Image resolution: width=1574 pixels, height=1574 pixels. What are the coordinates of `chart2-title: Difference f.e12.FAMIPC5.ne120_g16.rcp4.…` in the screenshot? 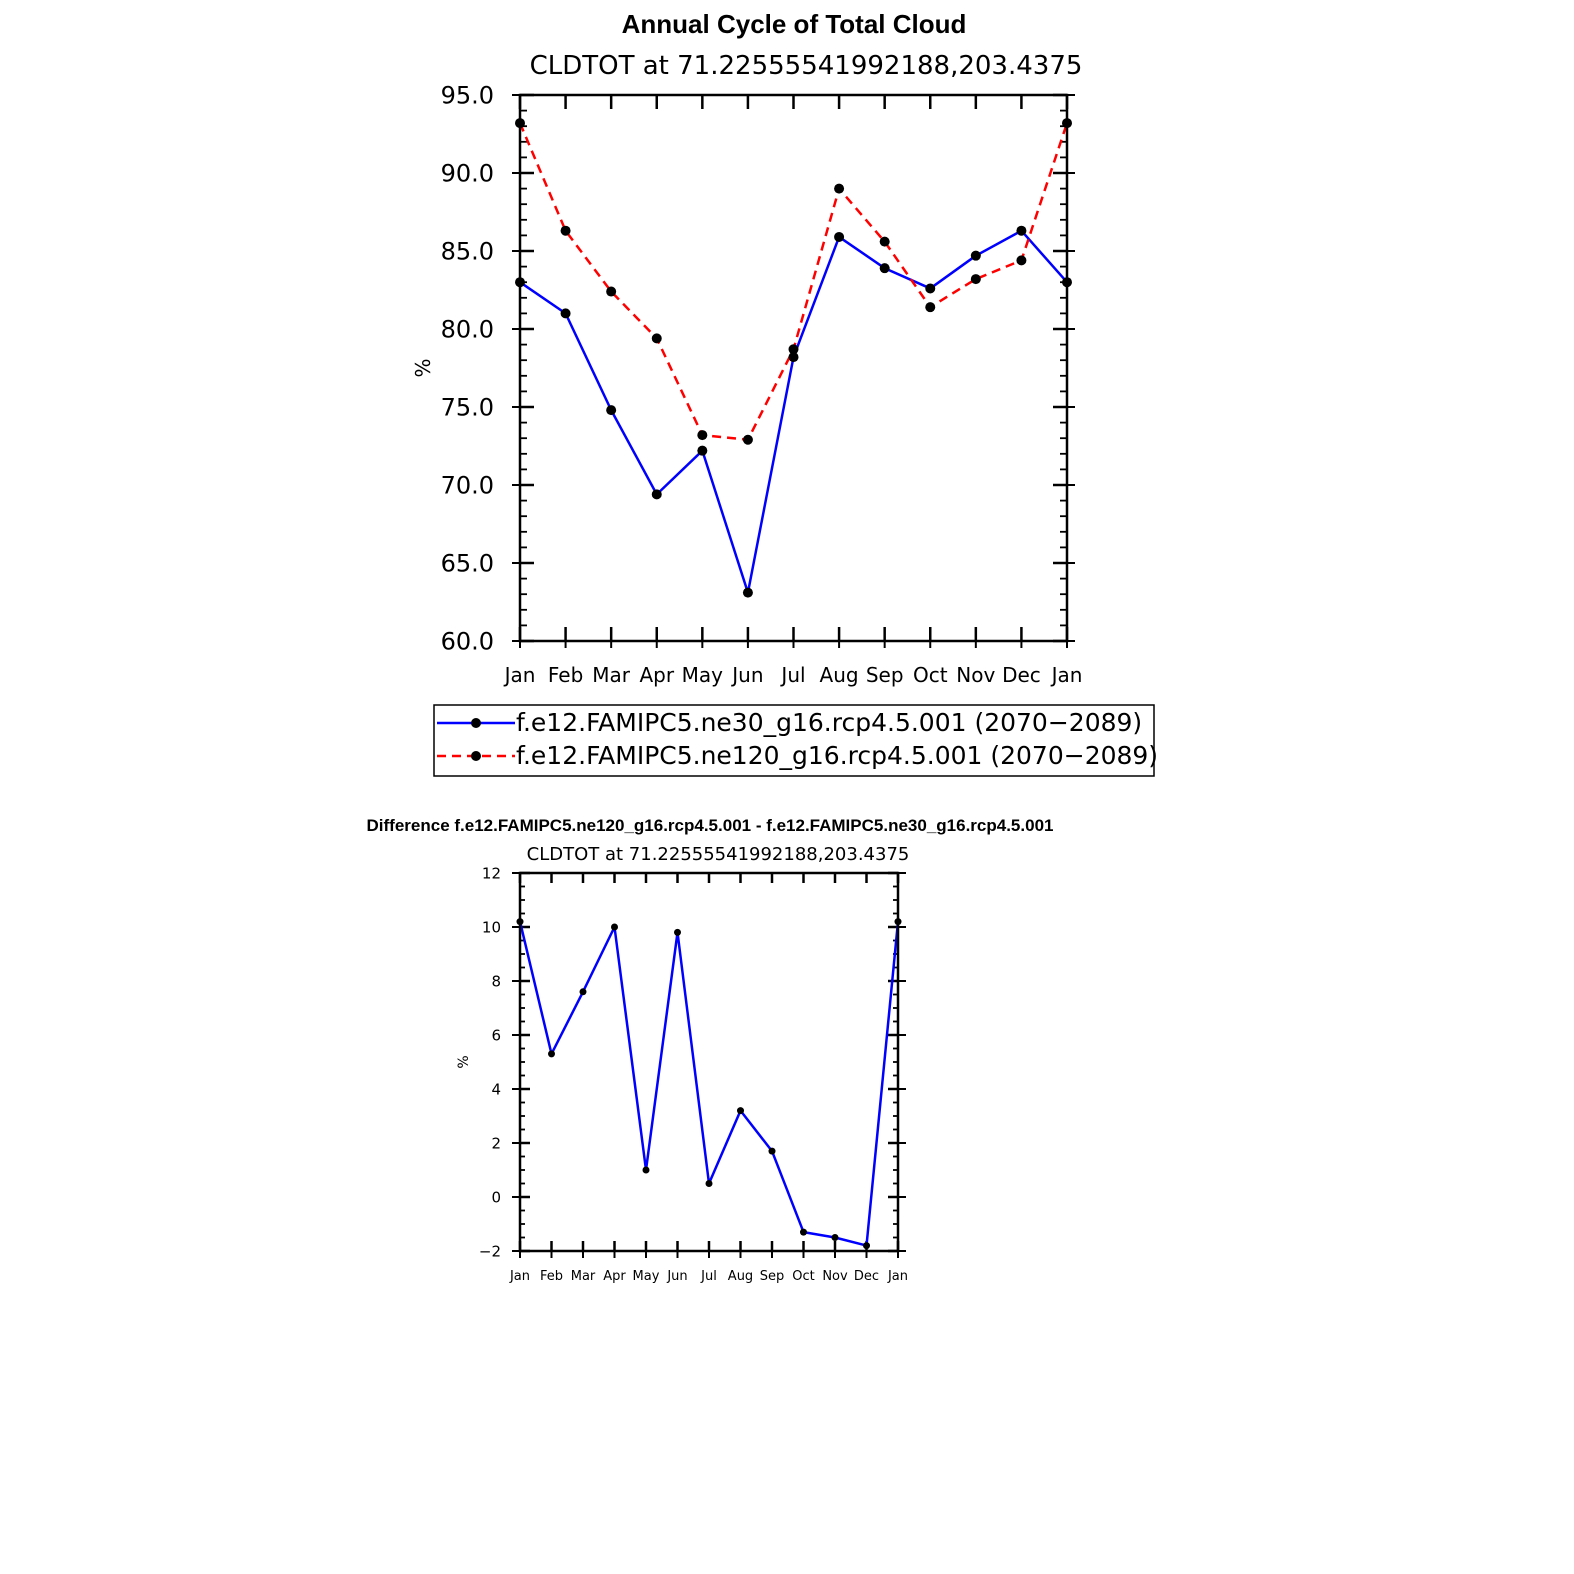 It's located at (710, 825).